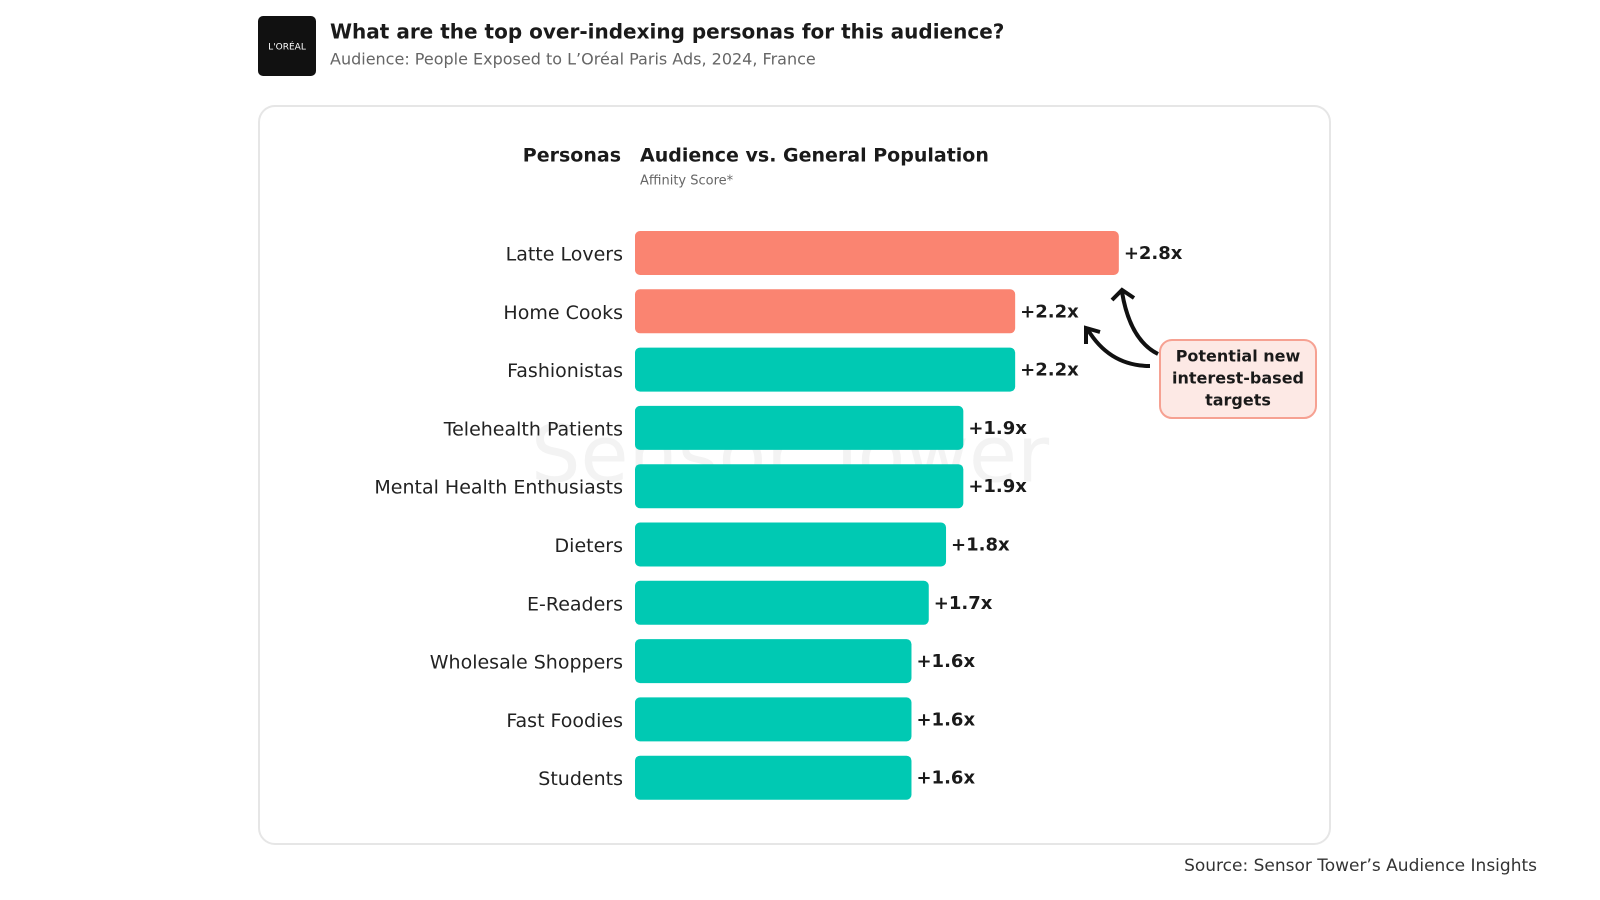  I want to click on category-label: Telehealth Patients, so click(533, 429).